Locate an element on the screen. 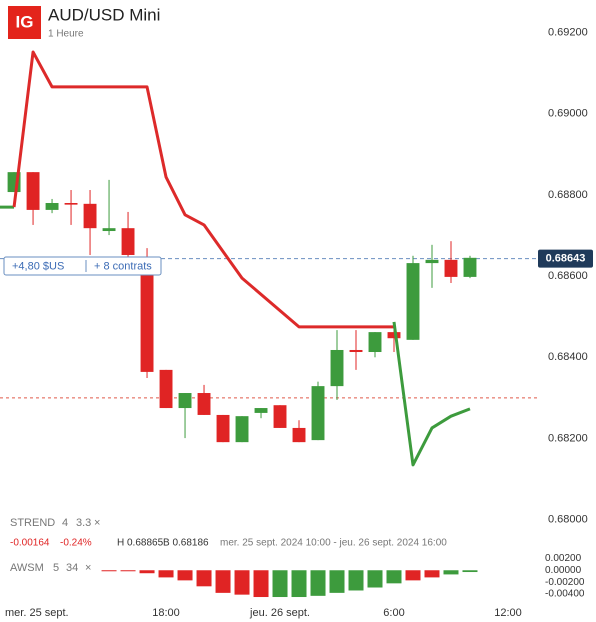  y2-tick-label: -0.00400 is located at coordinates (565, 594).